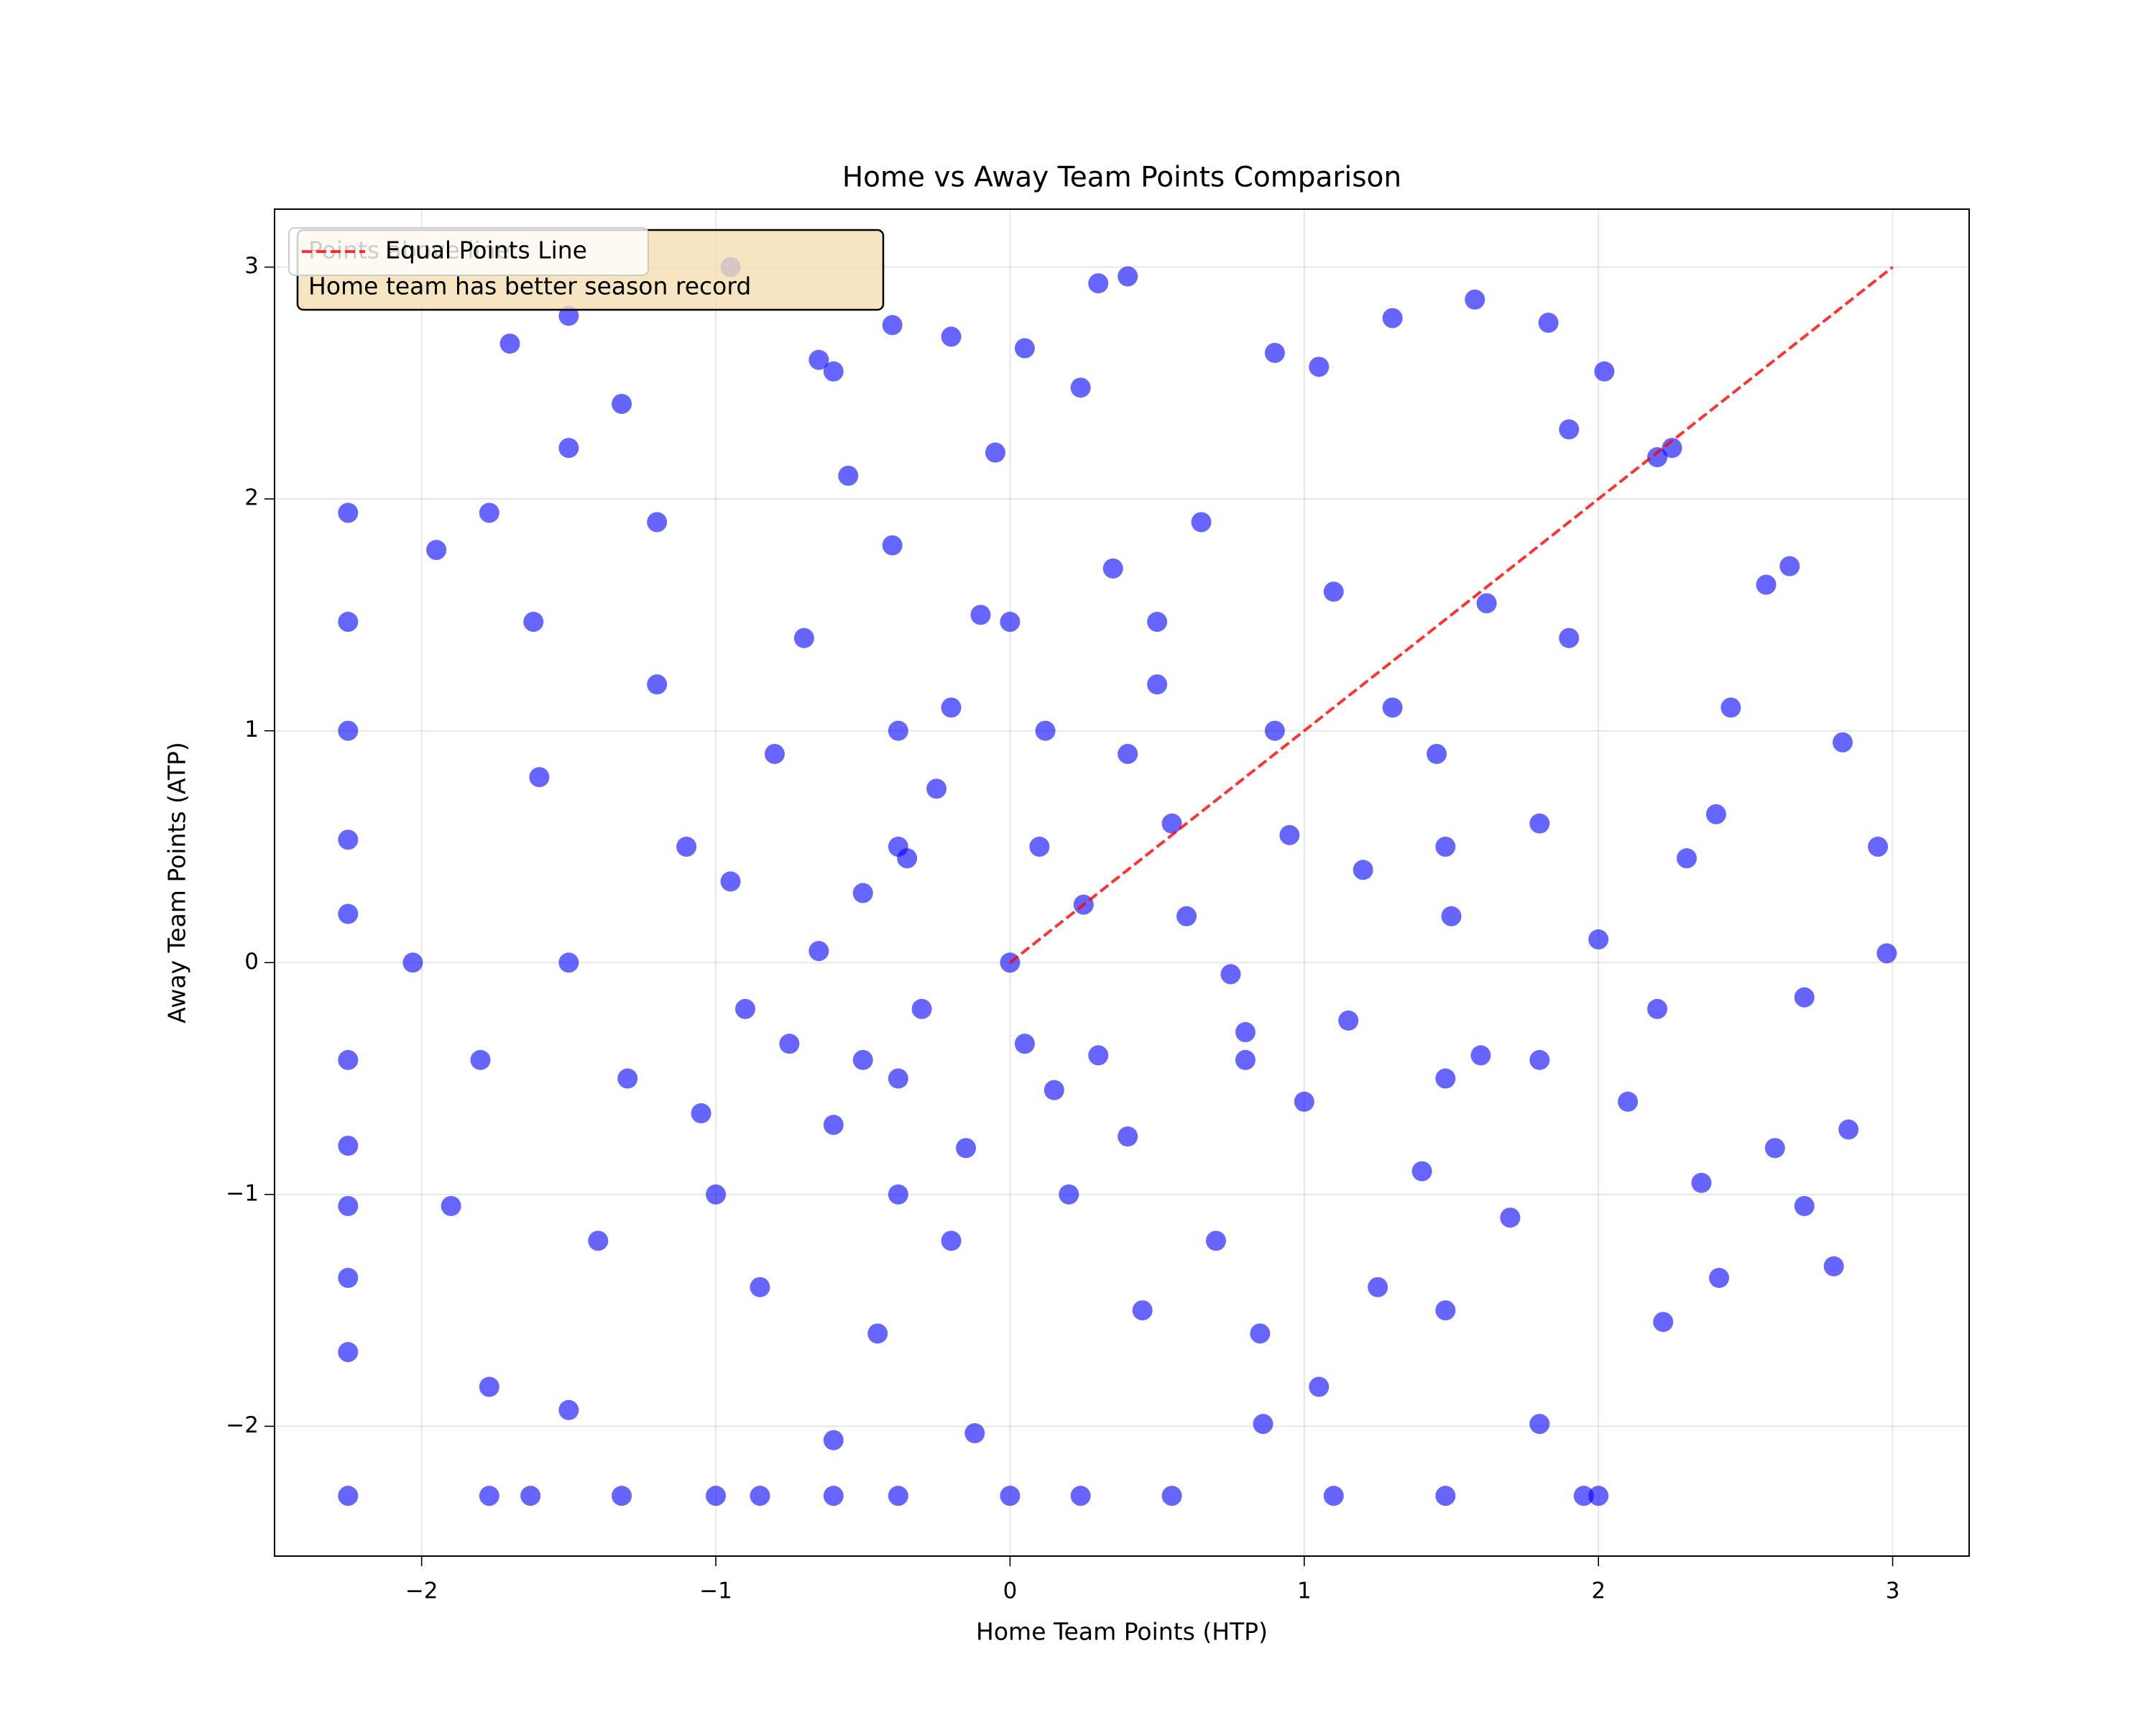 The height and width of the screenshot is (1725, 2156). I want to click on chart-title: Home vs Away Team Points Comparison, so click(1121, 178).